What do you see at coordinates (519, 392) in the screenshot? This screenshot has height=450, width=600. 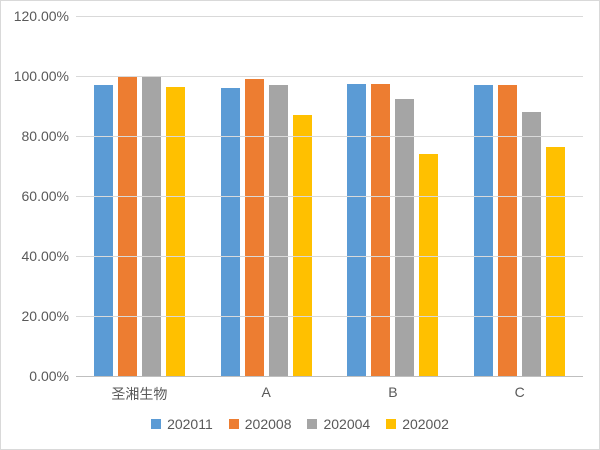 I see `category-label: C` at bounding box center [519, 392].